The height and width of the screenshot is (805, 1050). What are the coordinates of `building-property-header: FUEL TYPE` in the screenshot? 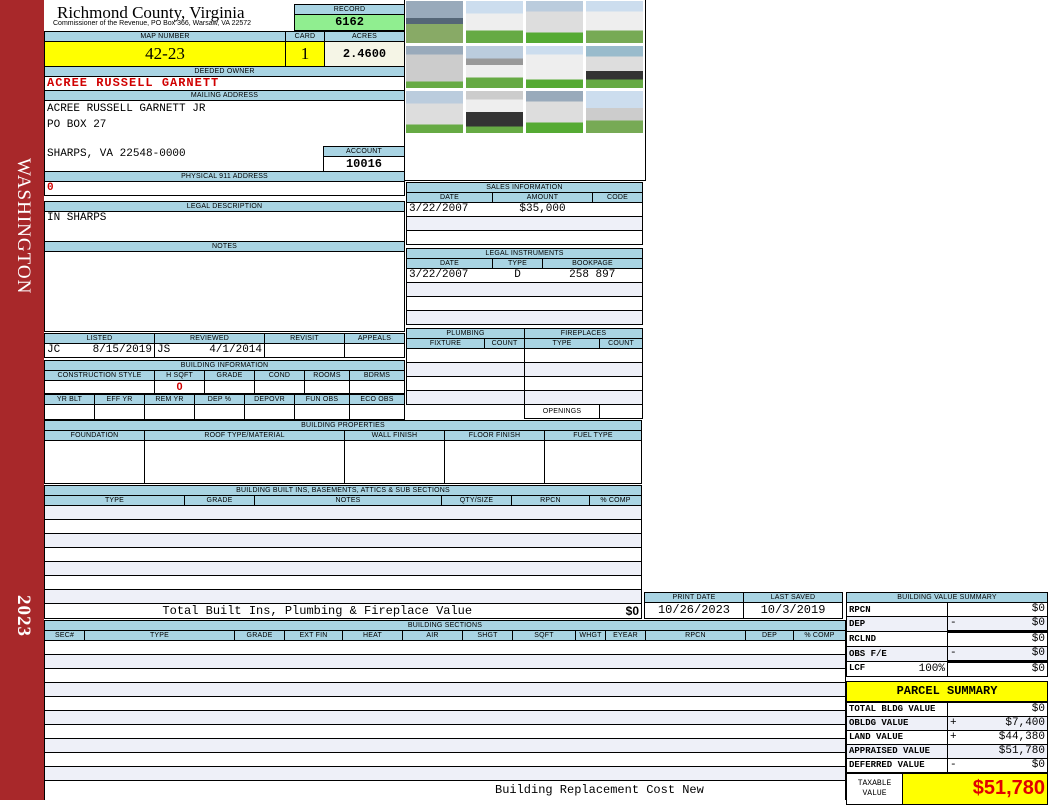 It's located at (593, 435).